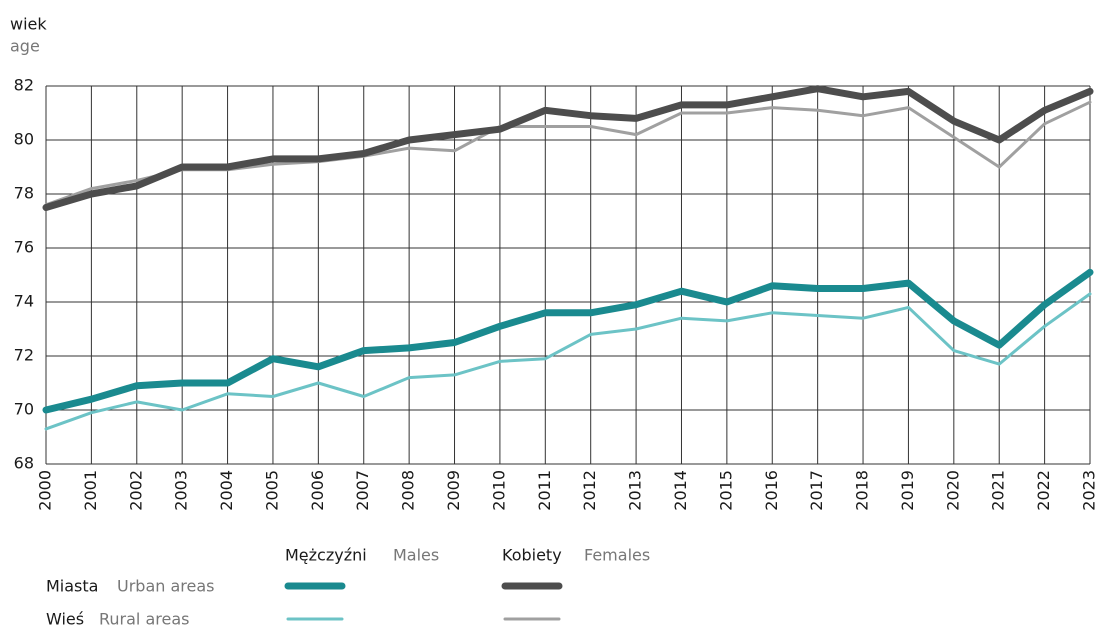 The height and width of the screenshot is (627, 1098). I want to click on x-tick-label: 2012, so click(589, 490).